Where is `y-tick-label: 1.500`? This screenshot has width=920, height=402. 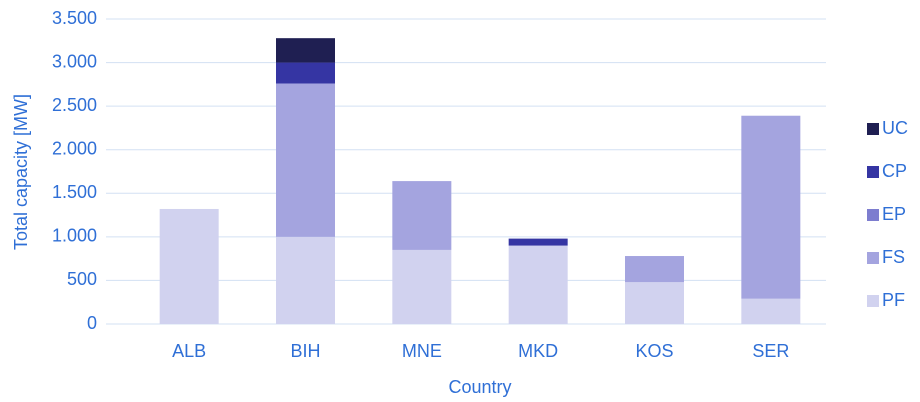
y-tick-label: 1.500 is located at coordinates (74, 192).